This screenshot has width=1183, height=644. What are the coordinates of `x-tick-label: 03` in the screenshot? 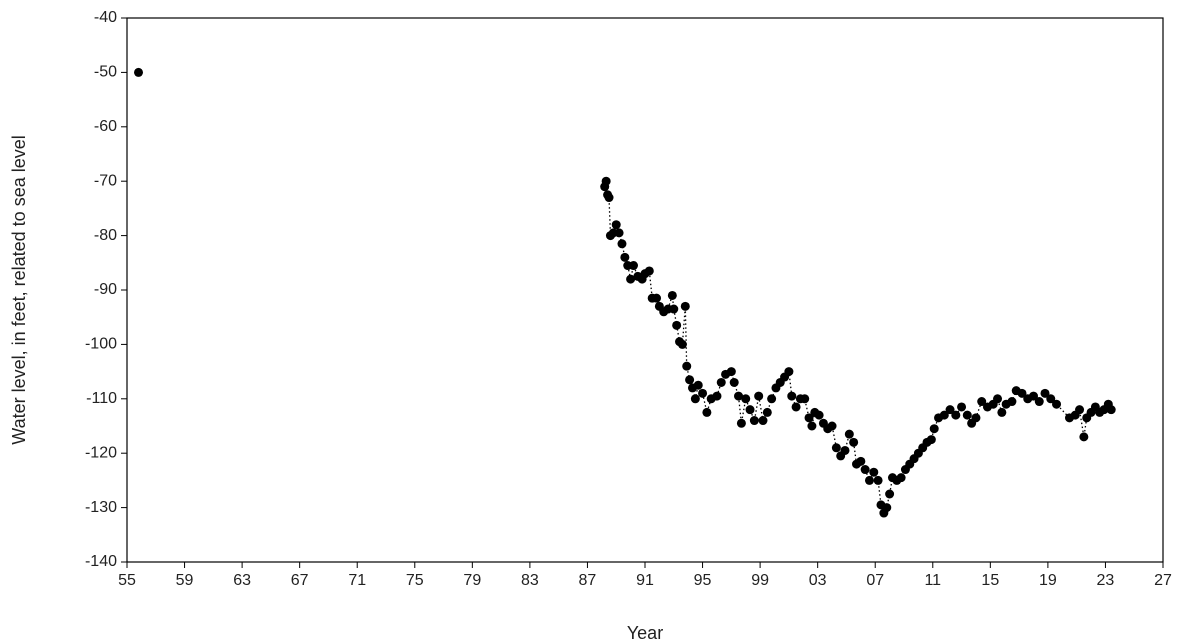 It's located at (818, 580).